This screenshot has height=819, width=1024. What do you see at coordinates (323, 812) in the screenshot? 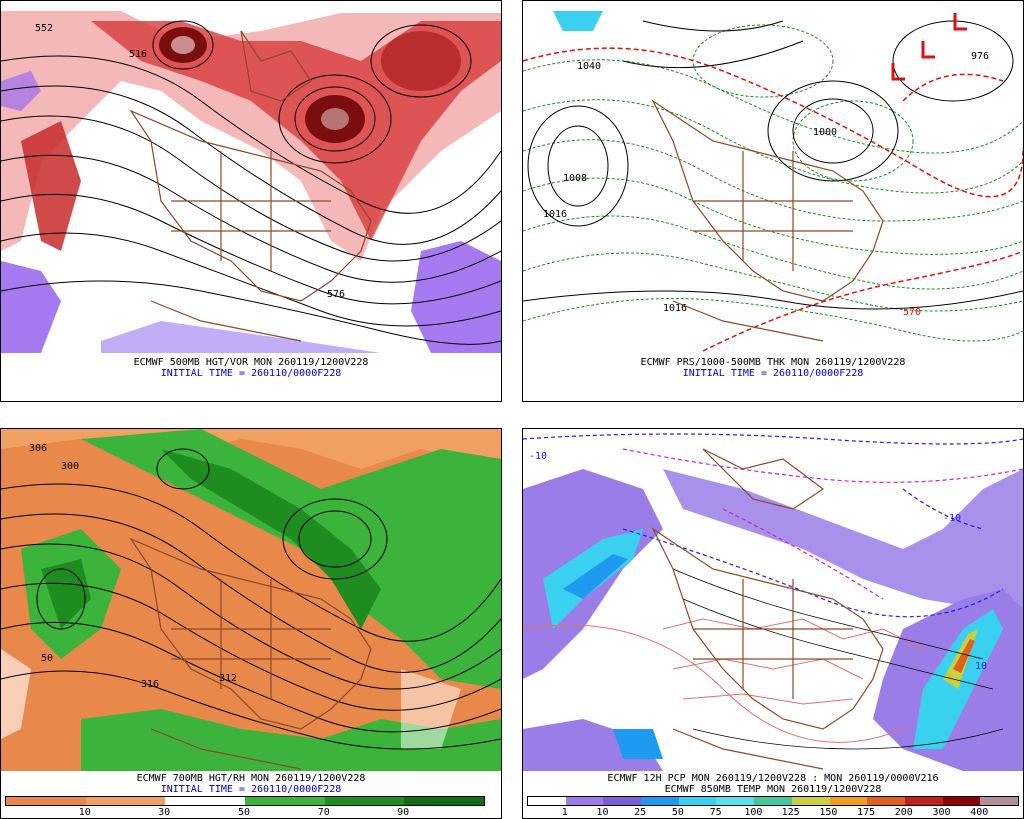
I see `colorbar-label: 70` at bounding box center [323, 812].